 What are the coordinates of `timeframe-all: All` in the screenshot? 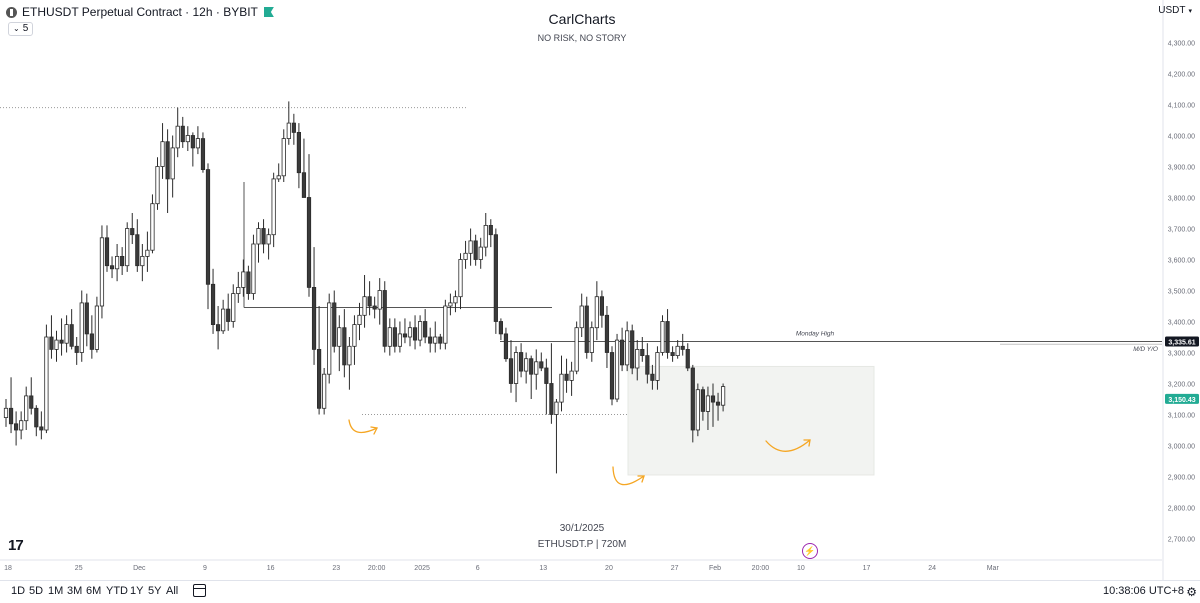 It's located at (172, 591).